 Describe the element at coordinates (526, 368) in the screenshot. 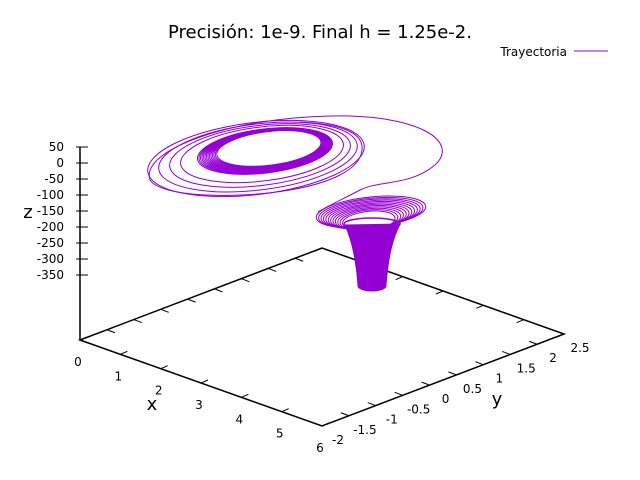

I see `y-tick-label-7: 1.5` at that location.